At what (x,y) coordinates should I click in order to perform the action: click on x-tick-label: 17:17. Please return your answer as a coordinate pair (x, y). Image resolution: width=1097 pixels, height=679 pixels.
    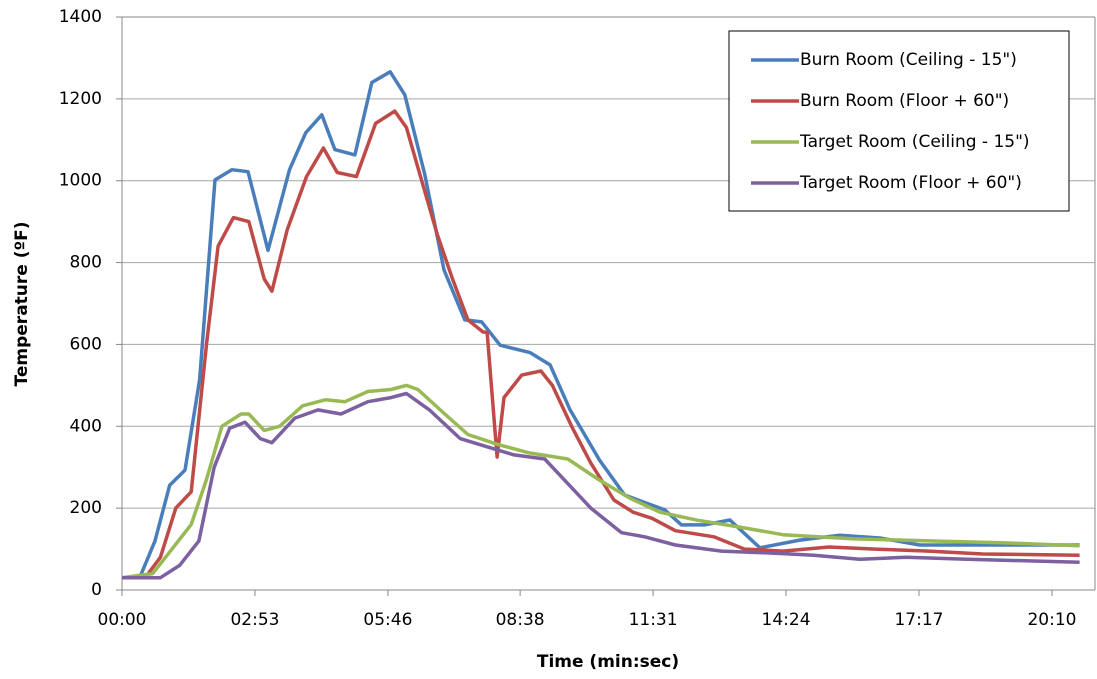
    Looking at the image, I should click on (918, 620).